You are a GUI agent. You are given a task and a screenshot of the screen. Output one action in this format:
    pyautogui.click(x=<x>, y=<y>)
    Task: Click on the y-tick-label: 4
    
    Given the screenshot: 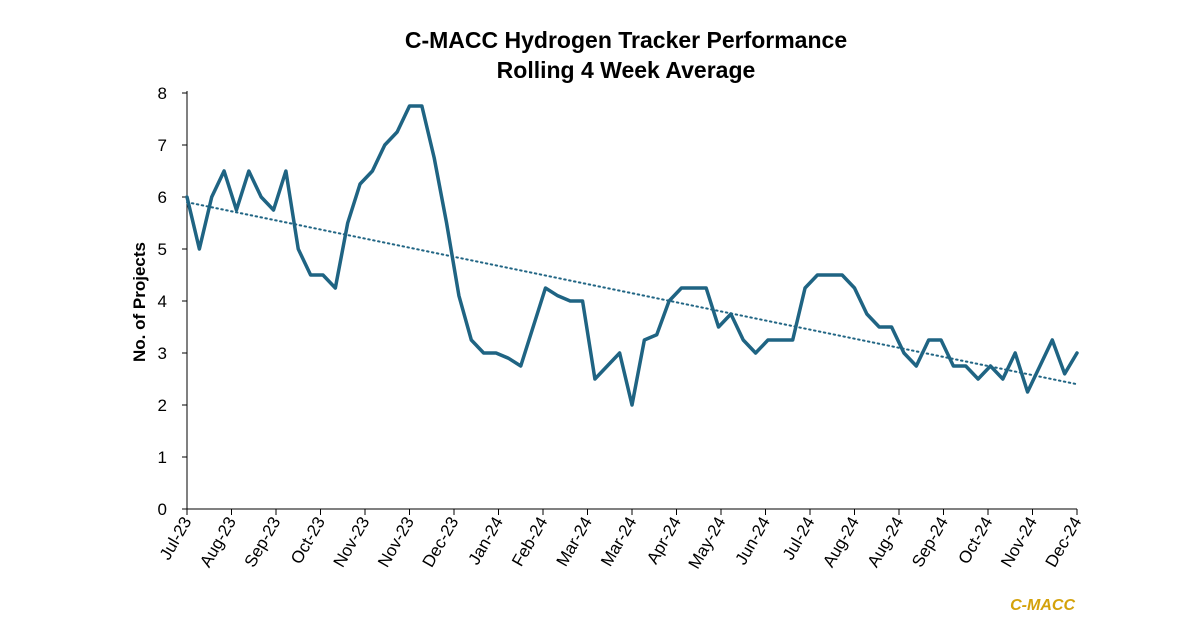 What is the action you would take?
    pyautogui.click(x=162, y=301)
    